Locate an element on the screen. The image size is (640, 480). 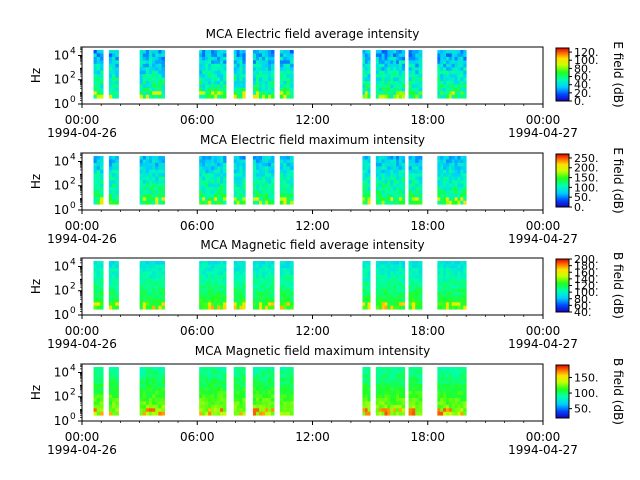
colorbar-tick-label: 150. is located at coordinates (586, 377).